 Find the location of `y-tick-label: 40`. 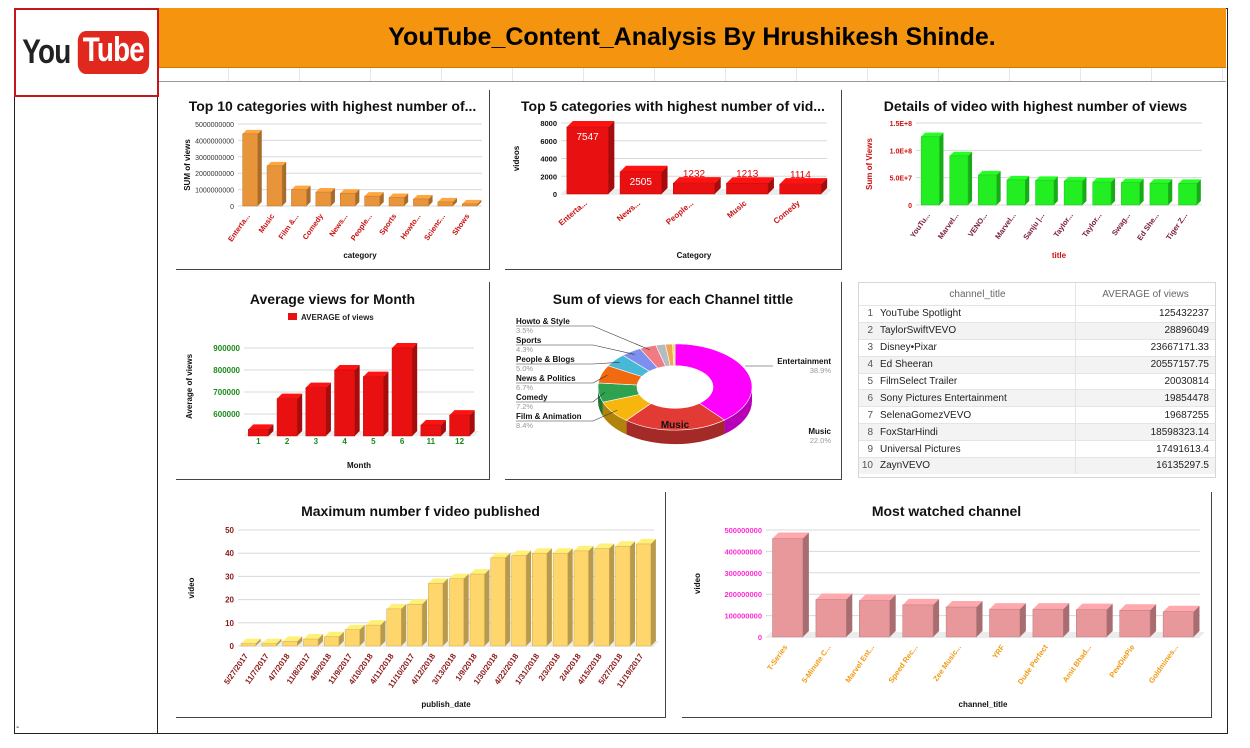

y-tick-label: 40 is located at coordinates (229, 553).